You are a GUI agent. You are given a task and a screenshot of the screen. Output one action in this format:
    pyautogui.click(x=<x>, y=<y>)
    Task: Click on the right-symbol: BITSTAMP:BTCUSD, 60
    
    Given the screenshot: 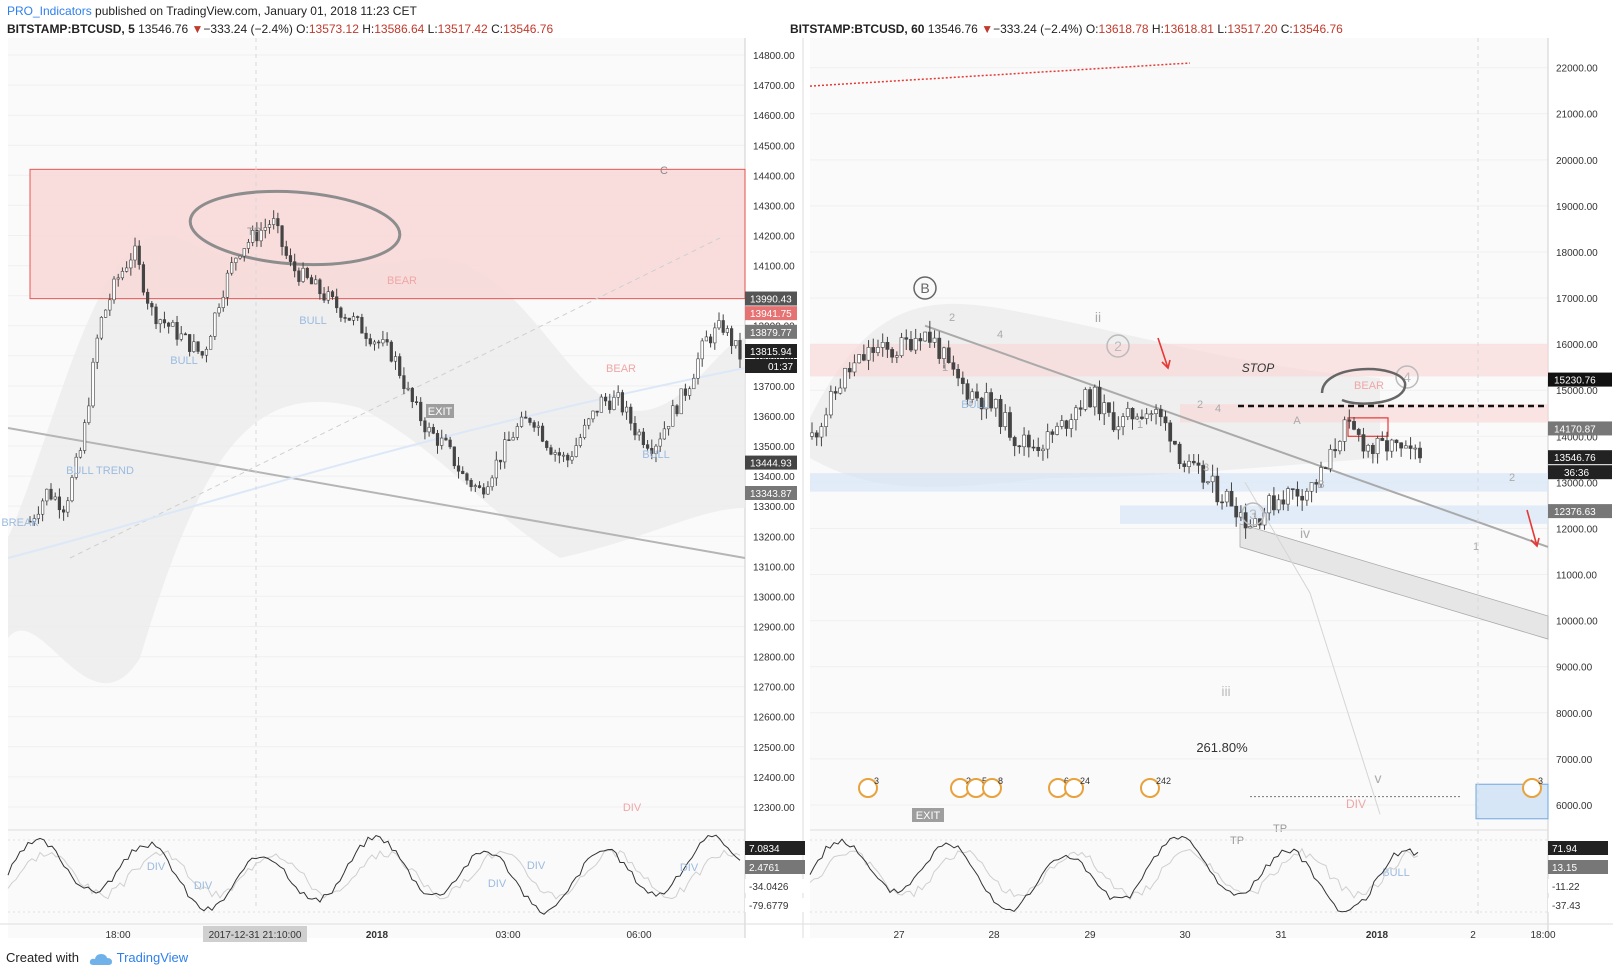 What is the action you would take?
    pyautogui.click(x=857, y=29)
    